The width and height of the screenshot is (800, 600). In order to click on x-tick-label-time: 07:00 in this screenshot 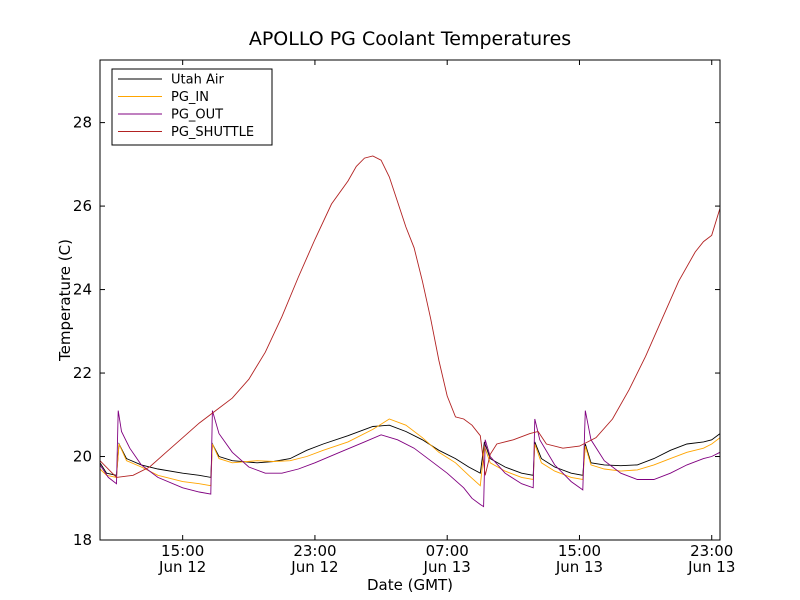, I will do `click(447, 551)`.